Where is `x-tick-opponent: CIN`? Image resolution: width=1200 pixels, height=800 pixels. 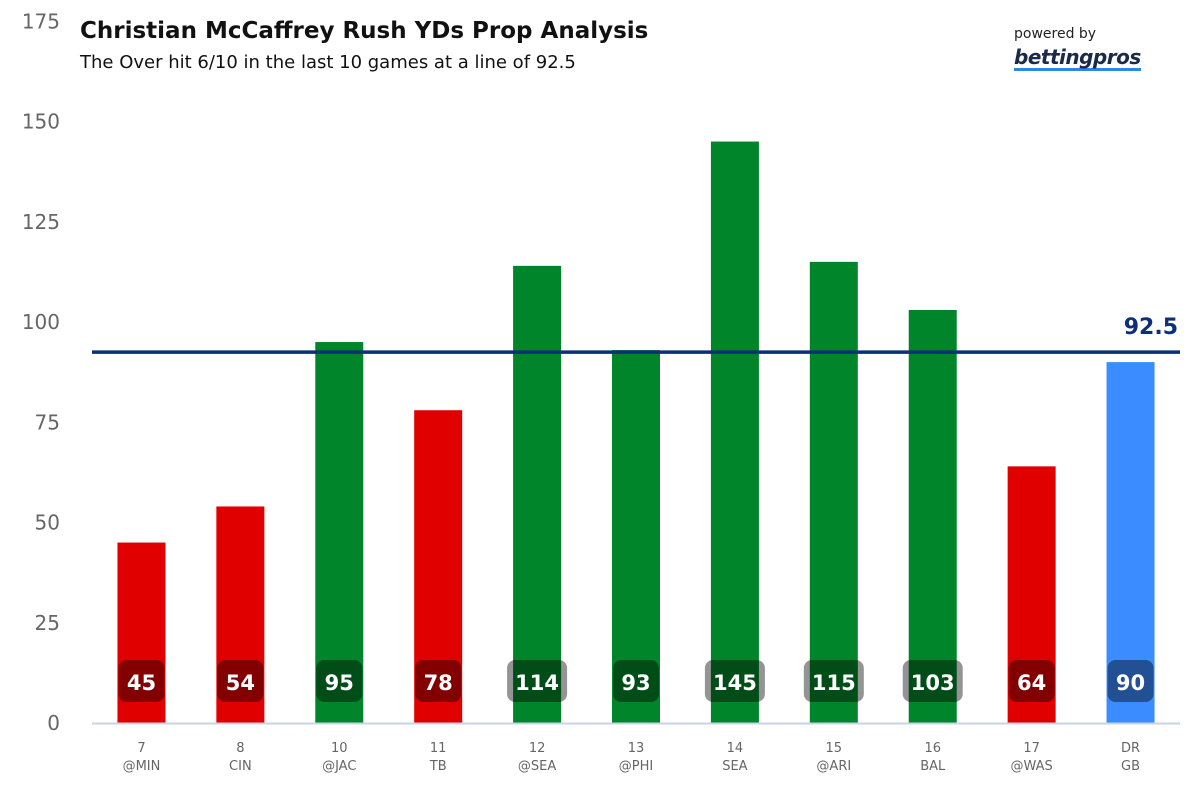
x-tick-opponent: CIN is located at coordinates (240, 766).